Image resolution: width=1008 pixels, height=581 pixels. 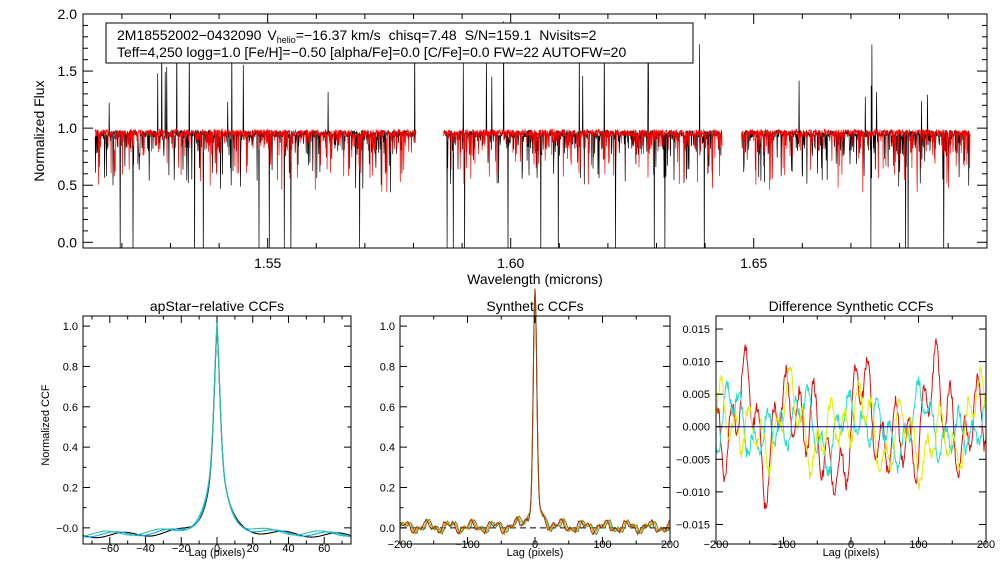 What do you see at coordinates (918, 545) in the screenshot?
I see `difference-x-tick-label: 100` at bounding box center [918, 545].